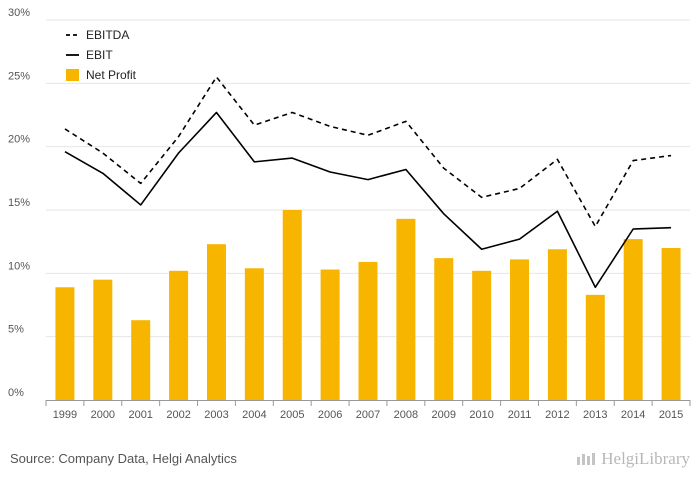 This screenshot has width=700, height=483. What do you see at coordinates (330, 415) in the screenshot?
I see `x-tick-label: 2006` at bounding box center [330, 415].